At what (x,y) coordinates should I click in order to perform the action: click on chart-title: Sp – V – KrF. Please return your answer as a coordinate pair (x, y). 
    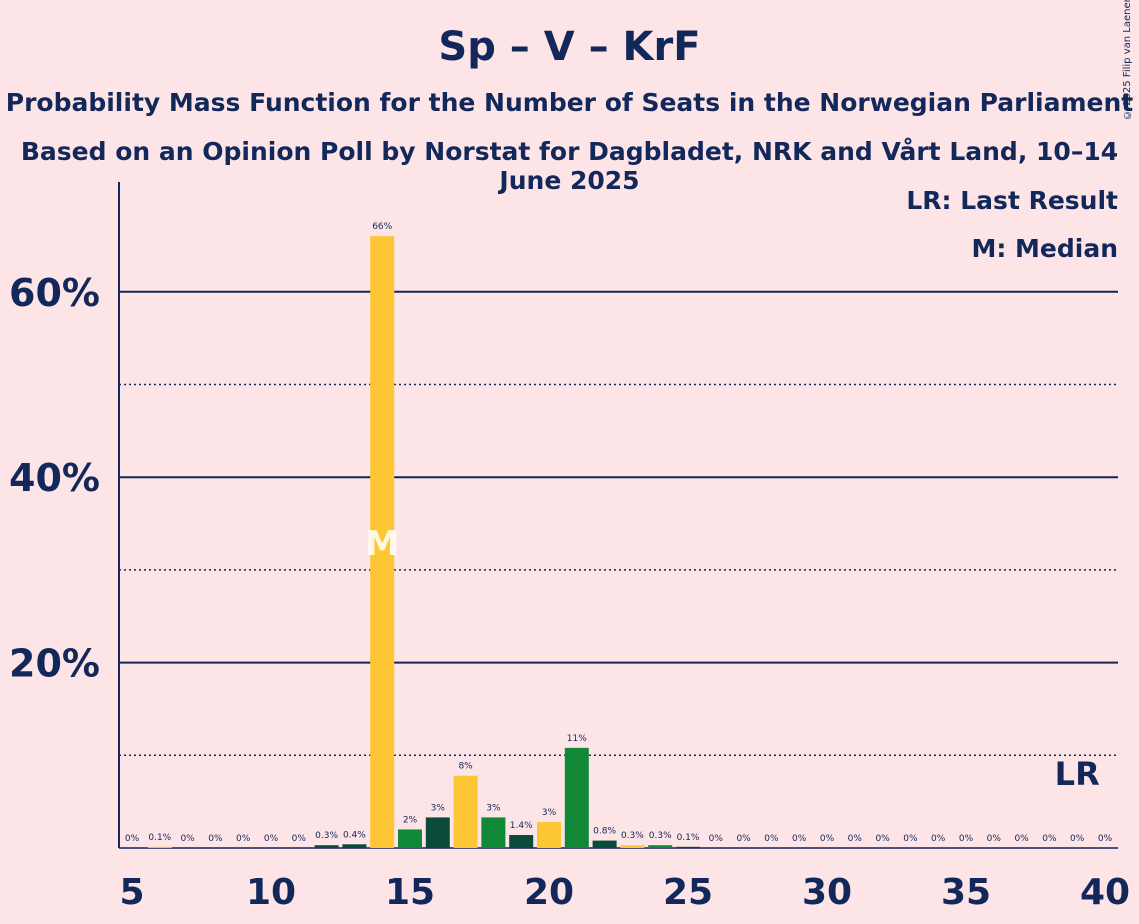
    Looking at the image, I should click on (569, 47).